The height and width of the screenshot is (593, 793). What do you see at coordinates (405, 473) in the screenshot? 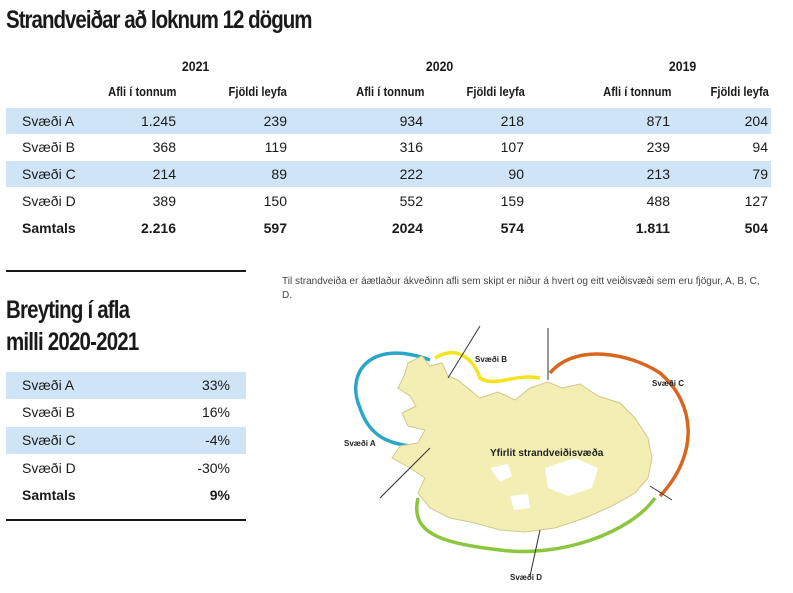
I see `zone-divider-ad` at bounding box center [405, 473].